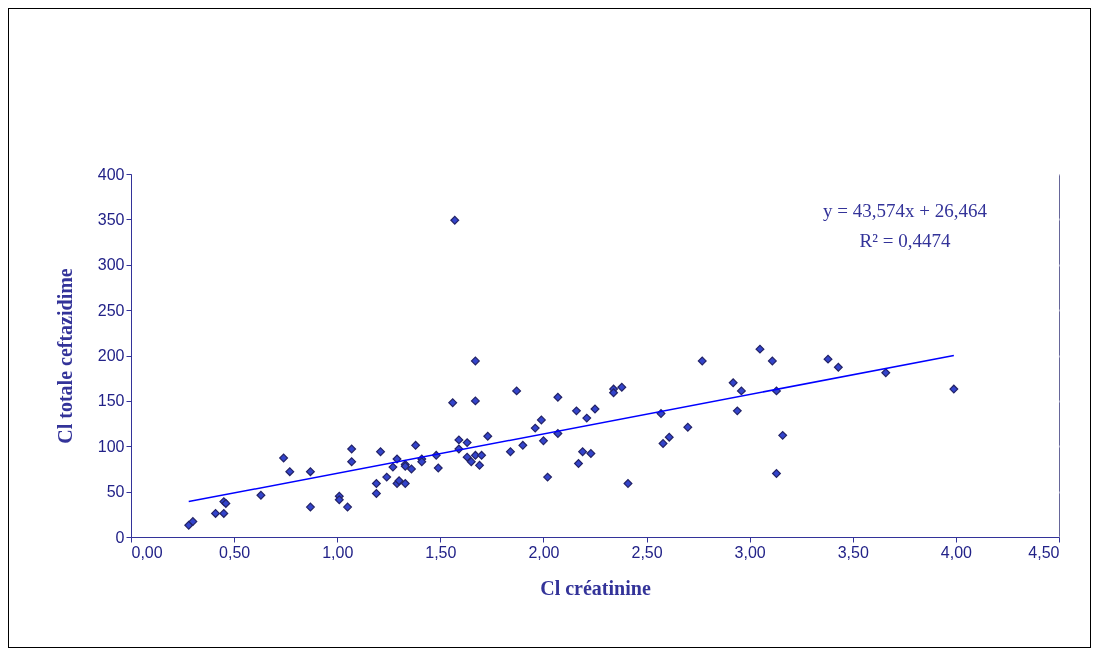 The width and height of the screenshot is (1099, 655). I want to click on y-tick-label: 250, so click(111, 310).